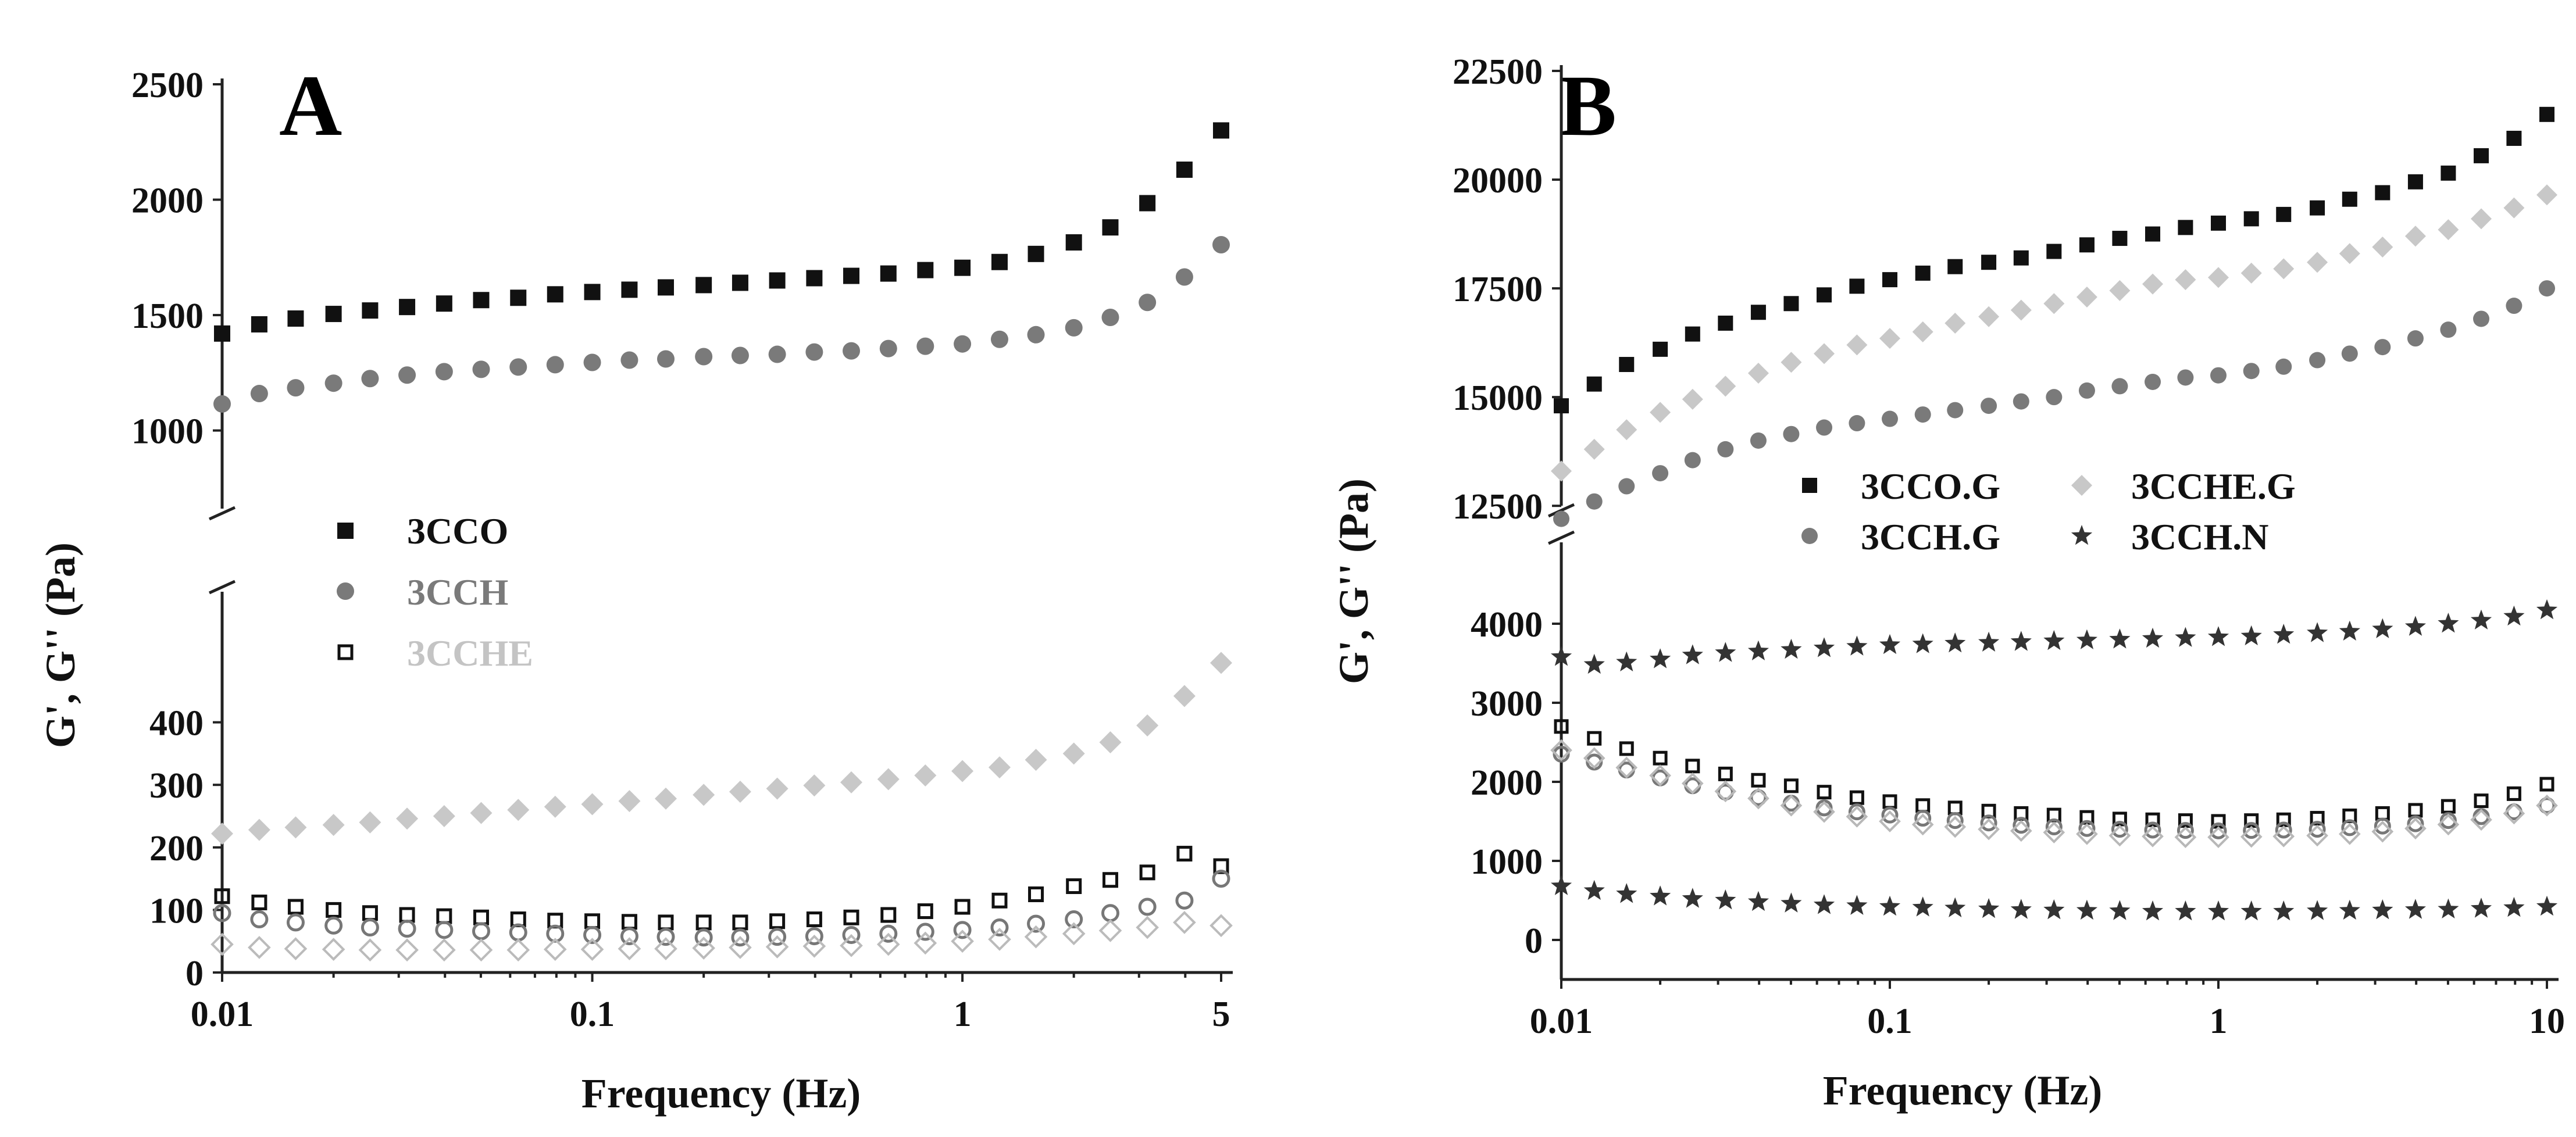 This screenshot has width=2576, height=1137. What do you see at coordinates (1810, 536) in the screenshot?
I see `legend-marker-3cch-g` at bounding box center [1810, 536].